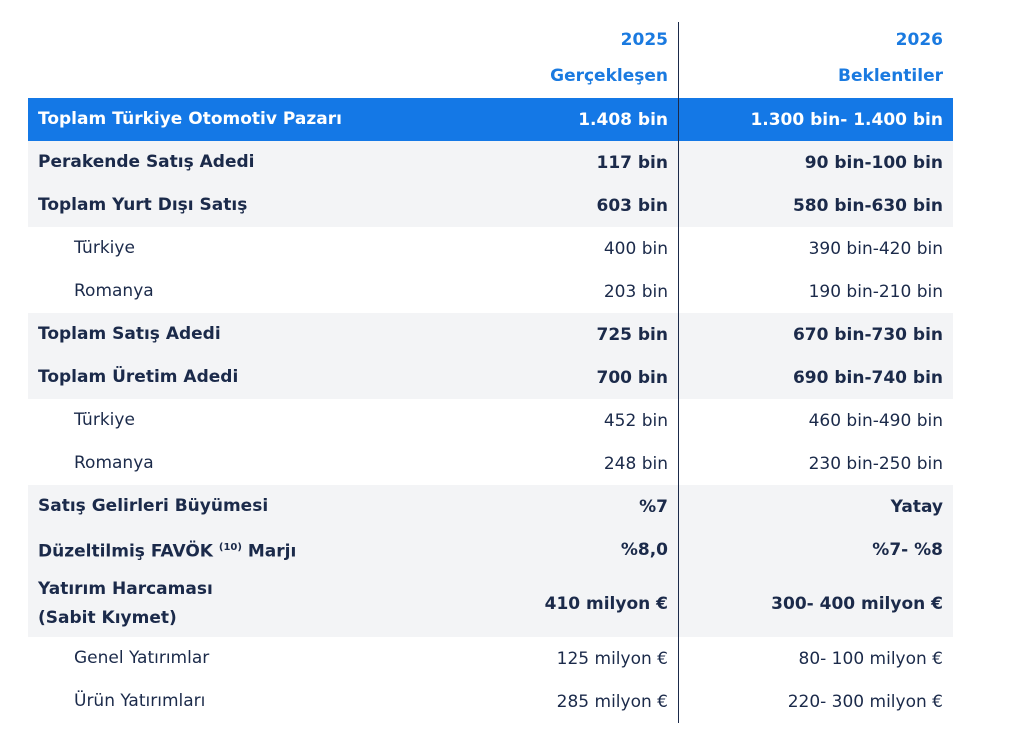 The width and height of the screenshot is (1024, 744). Describe the element at coordinates (490, 549) in the screenshot. I see `table-row: Düzeltilmiş FAVÖK (10) Marjı %8,0 %7- %8` at that location.